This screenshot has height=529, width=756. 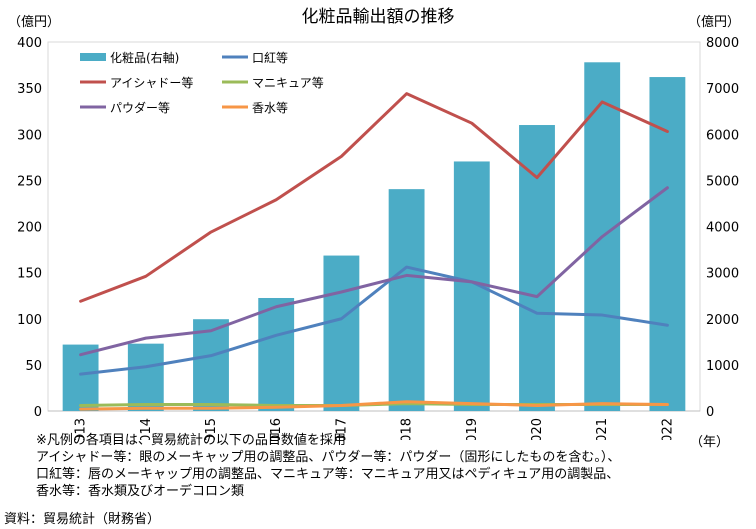 What do you see at coordinates (140, 107) in the screenshot?
I see `legend-label: パウダー等` at bounding box center [140, 107].